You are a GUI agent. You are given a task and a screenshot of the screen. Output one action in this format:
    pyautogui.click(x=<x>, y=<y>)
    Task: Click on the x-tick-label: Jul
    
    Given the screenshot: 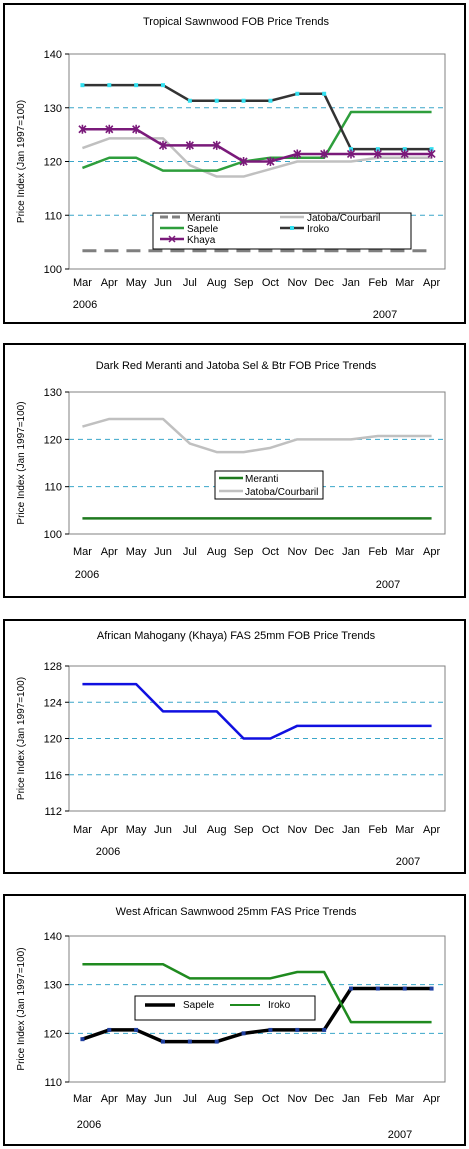 What is the action you would take?
    pyautogui.click(x=190, y=1099)
    